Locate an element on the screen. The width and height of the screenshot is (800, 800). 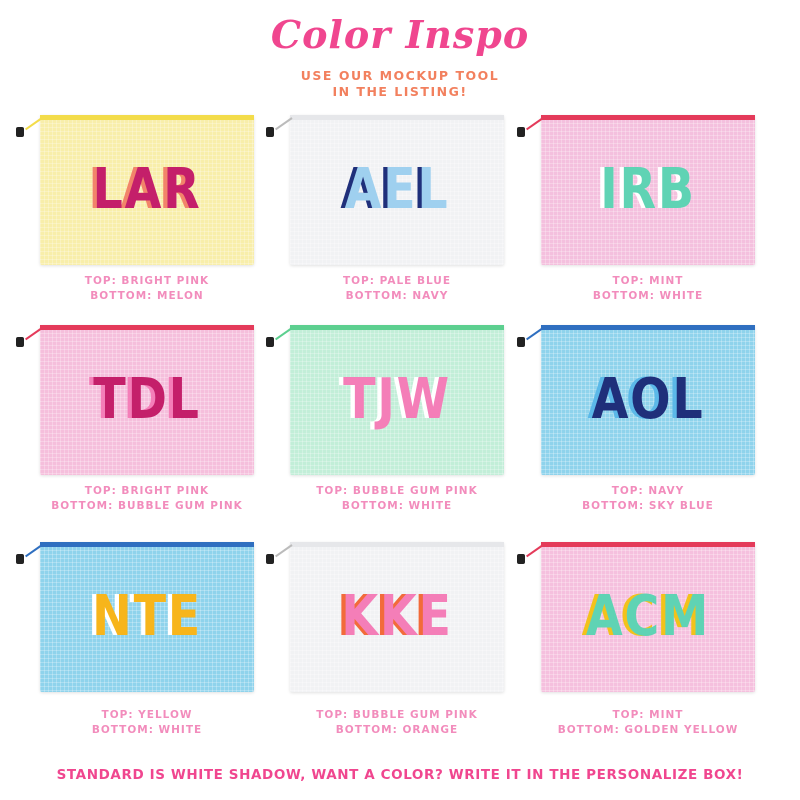
pouch-ael: AEL is located at coordinates (385, 190).